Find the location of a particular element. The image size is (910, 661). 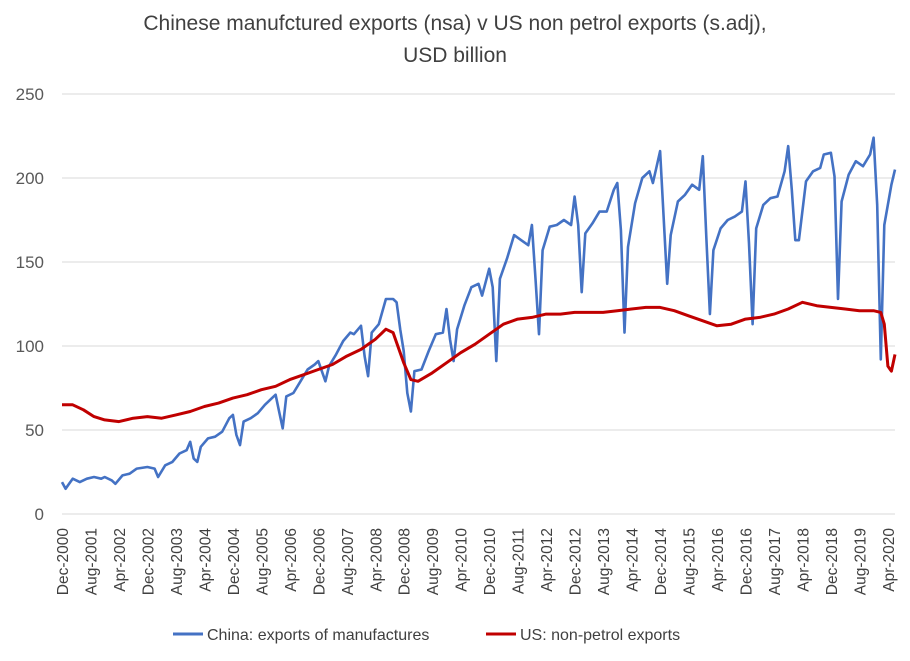

x-tick-label: Aug-2003 is located at coordinates (177, 561).